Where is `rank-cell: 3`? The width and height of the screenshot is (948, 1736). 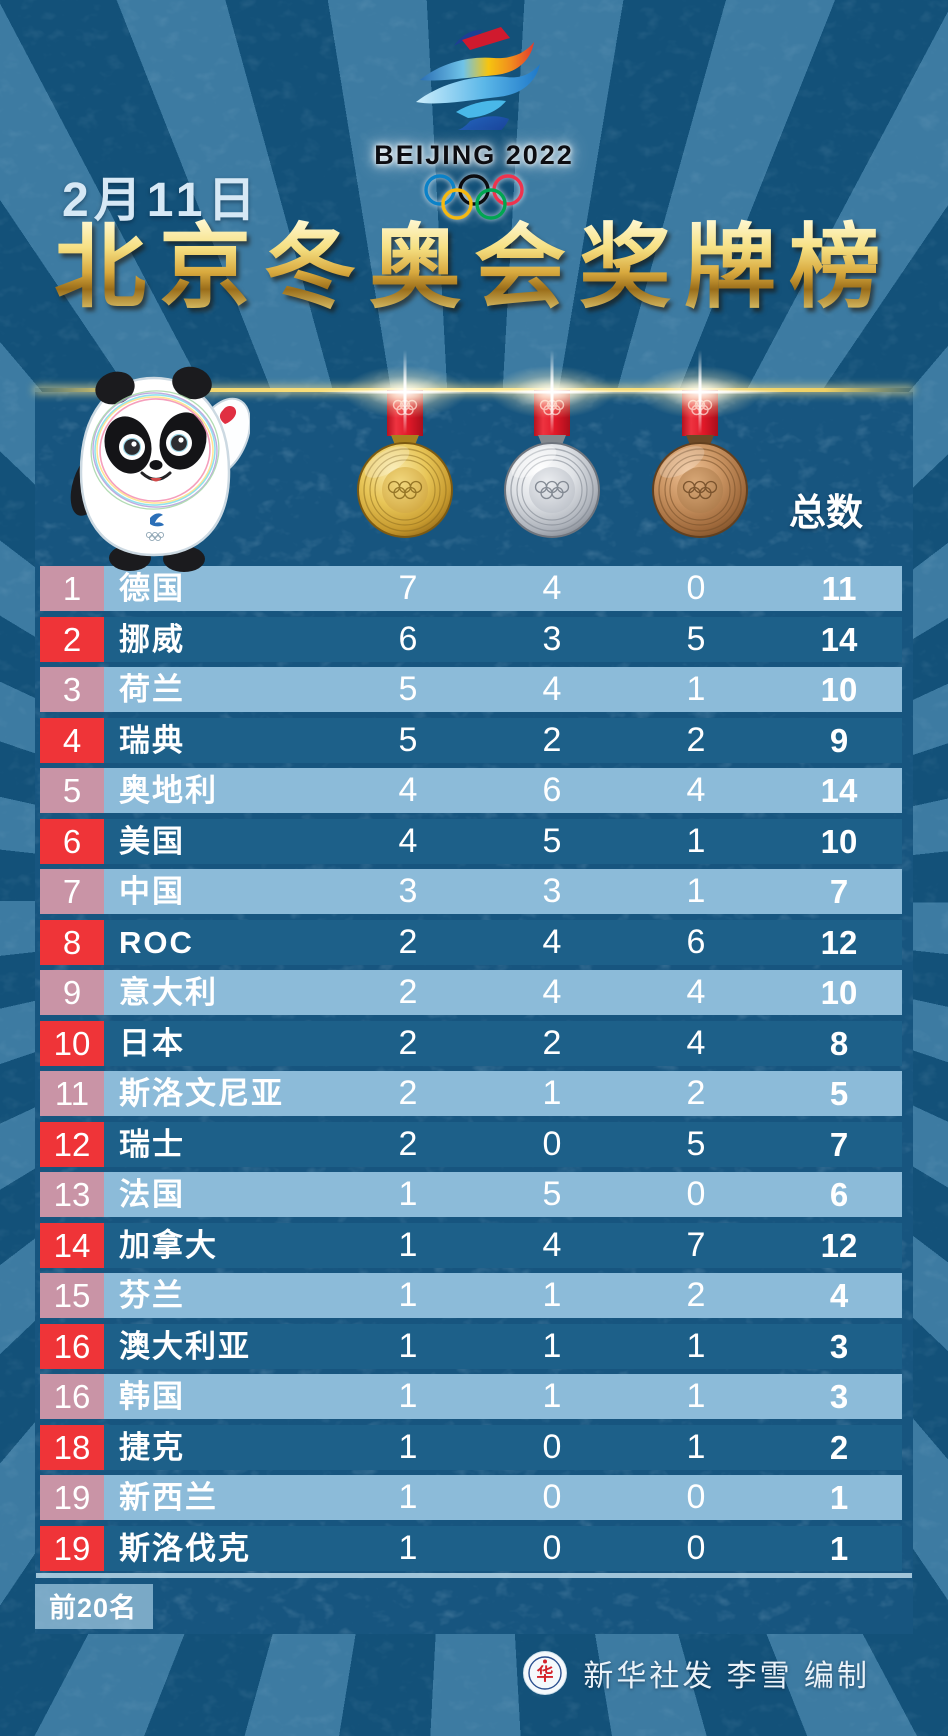 rank-cell: 3 is located at coordinates (72, 689).